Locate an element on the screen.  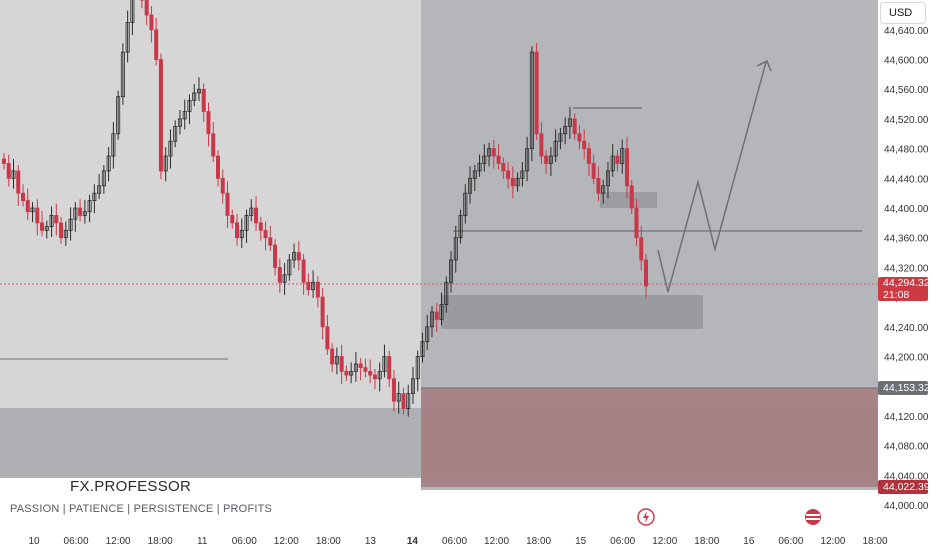
x-tick-label: 13 is located at coordinates (371, 541).